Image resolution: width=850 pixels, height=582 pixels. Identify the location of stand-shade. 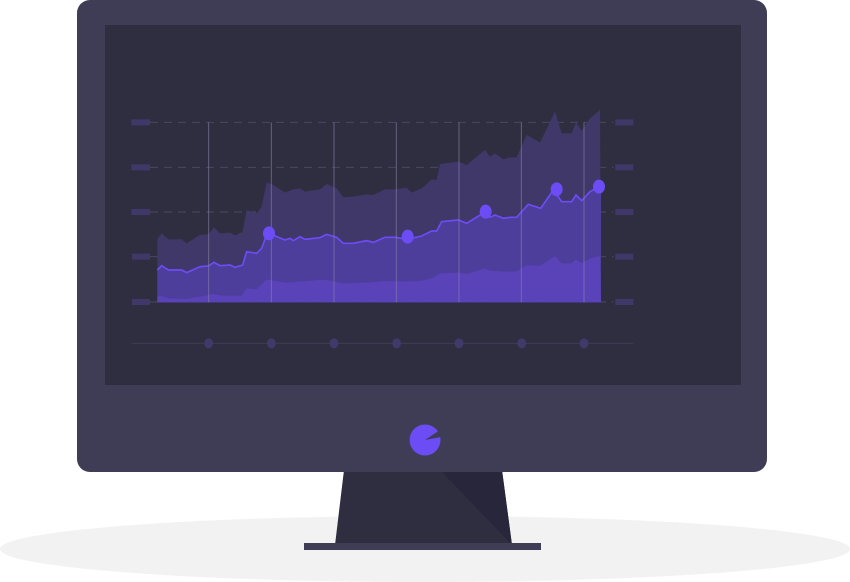
(476, 507).